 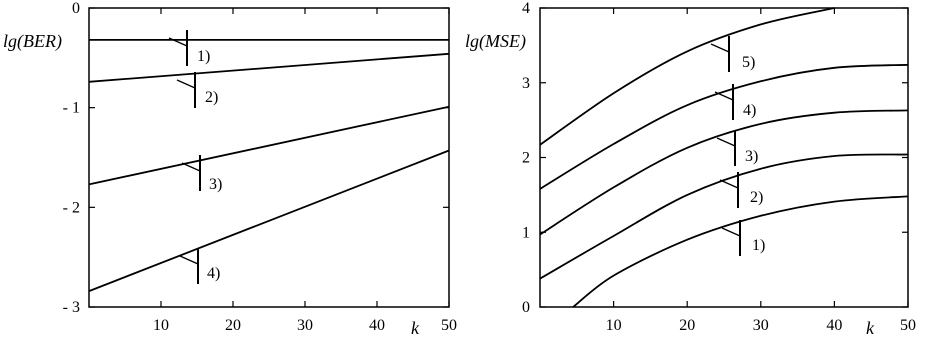 I want to click on y-tick-label: - 3, so click(x=71, y=307).